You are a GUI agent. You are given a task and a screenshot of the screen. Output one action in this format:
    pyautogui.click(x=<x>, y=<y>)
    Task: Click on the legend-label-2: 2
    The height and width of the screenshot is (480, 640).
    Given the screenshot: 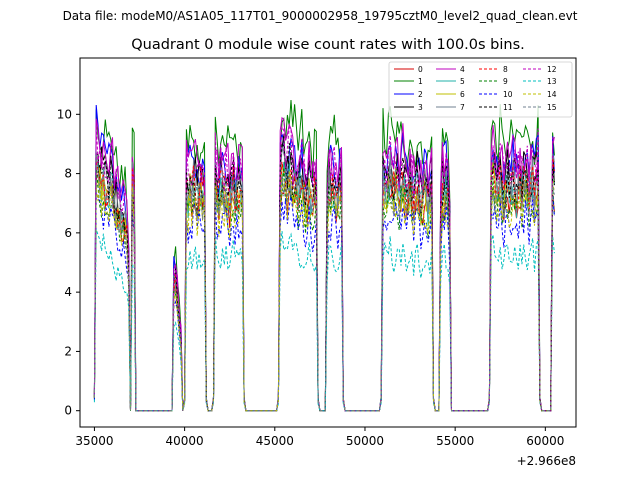 What is the action you would take?
    pyautogui.click(x=420, y=94)
    